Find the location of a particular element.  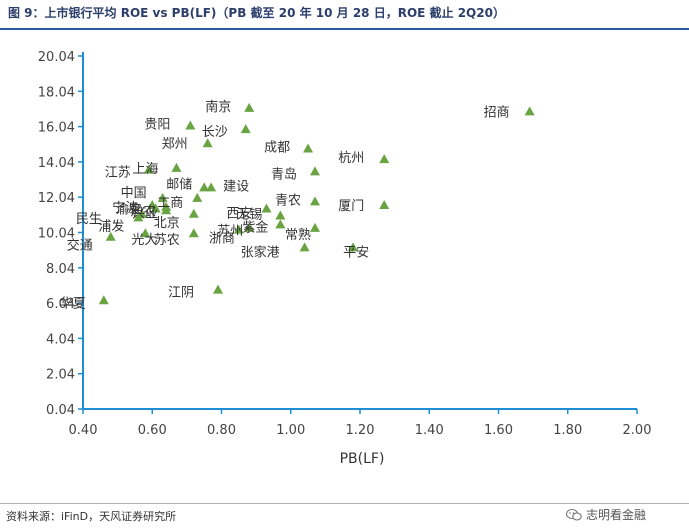

data-point-label: 张家港 is located at coordinates (260, 252).